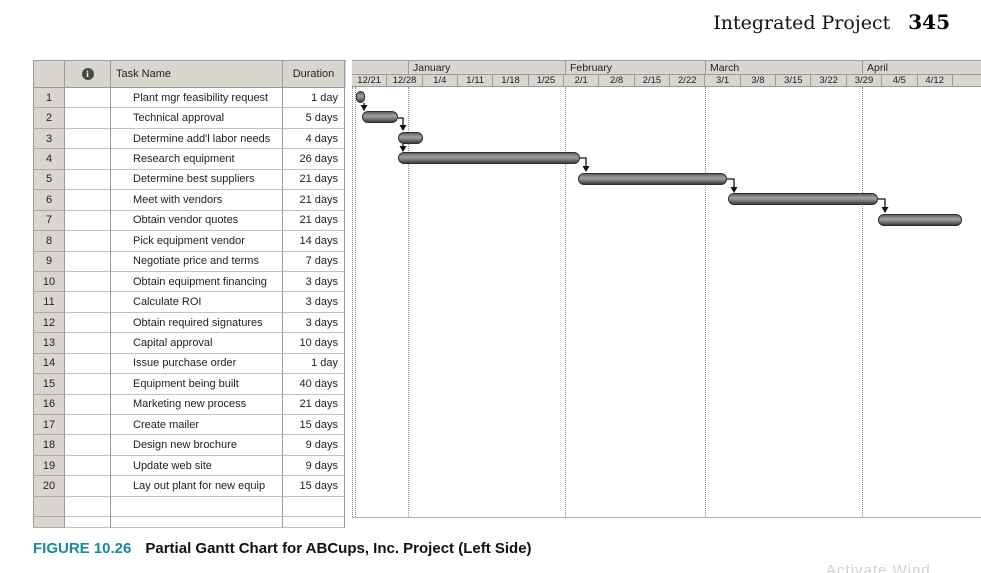  Describe the element at coordinates (197, 466) in the screenshot. I see `task-name-cell: Update web site` at that location.